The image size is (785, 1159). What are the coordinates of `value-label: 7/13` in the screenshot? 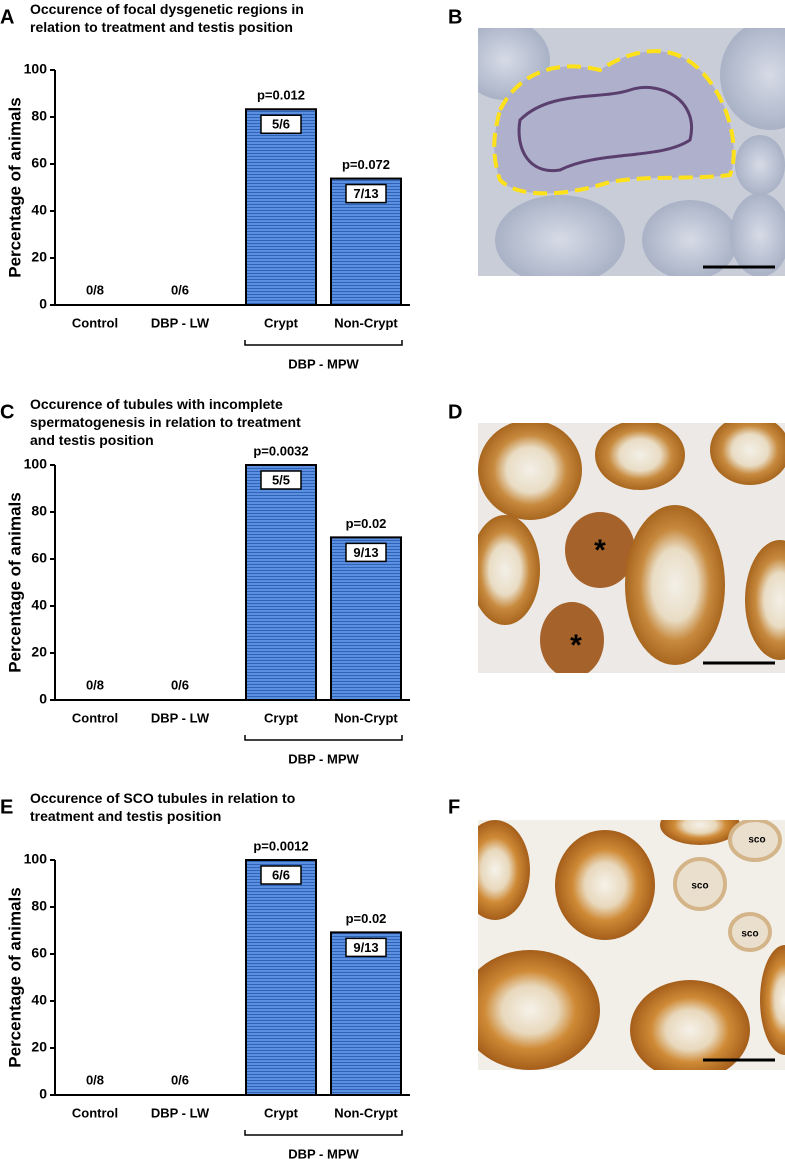 It's located at (365, 193).